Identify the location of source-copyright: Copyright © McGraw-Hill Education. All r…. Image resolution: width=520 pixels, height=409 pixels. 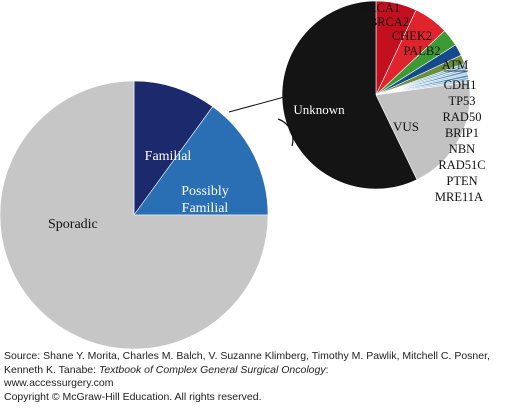
(133, 396).